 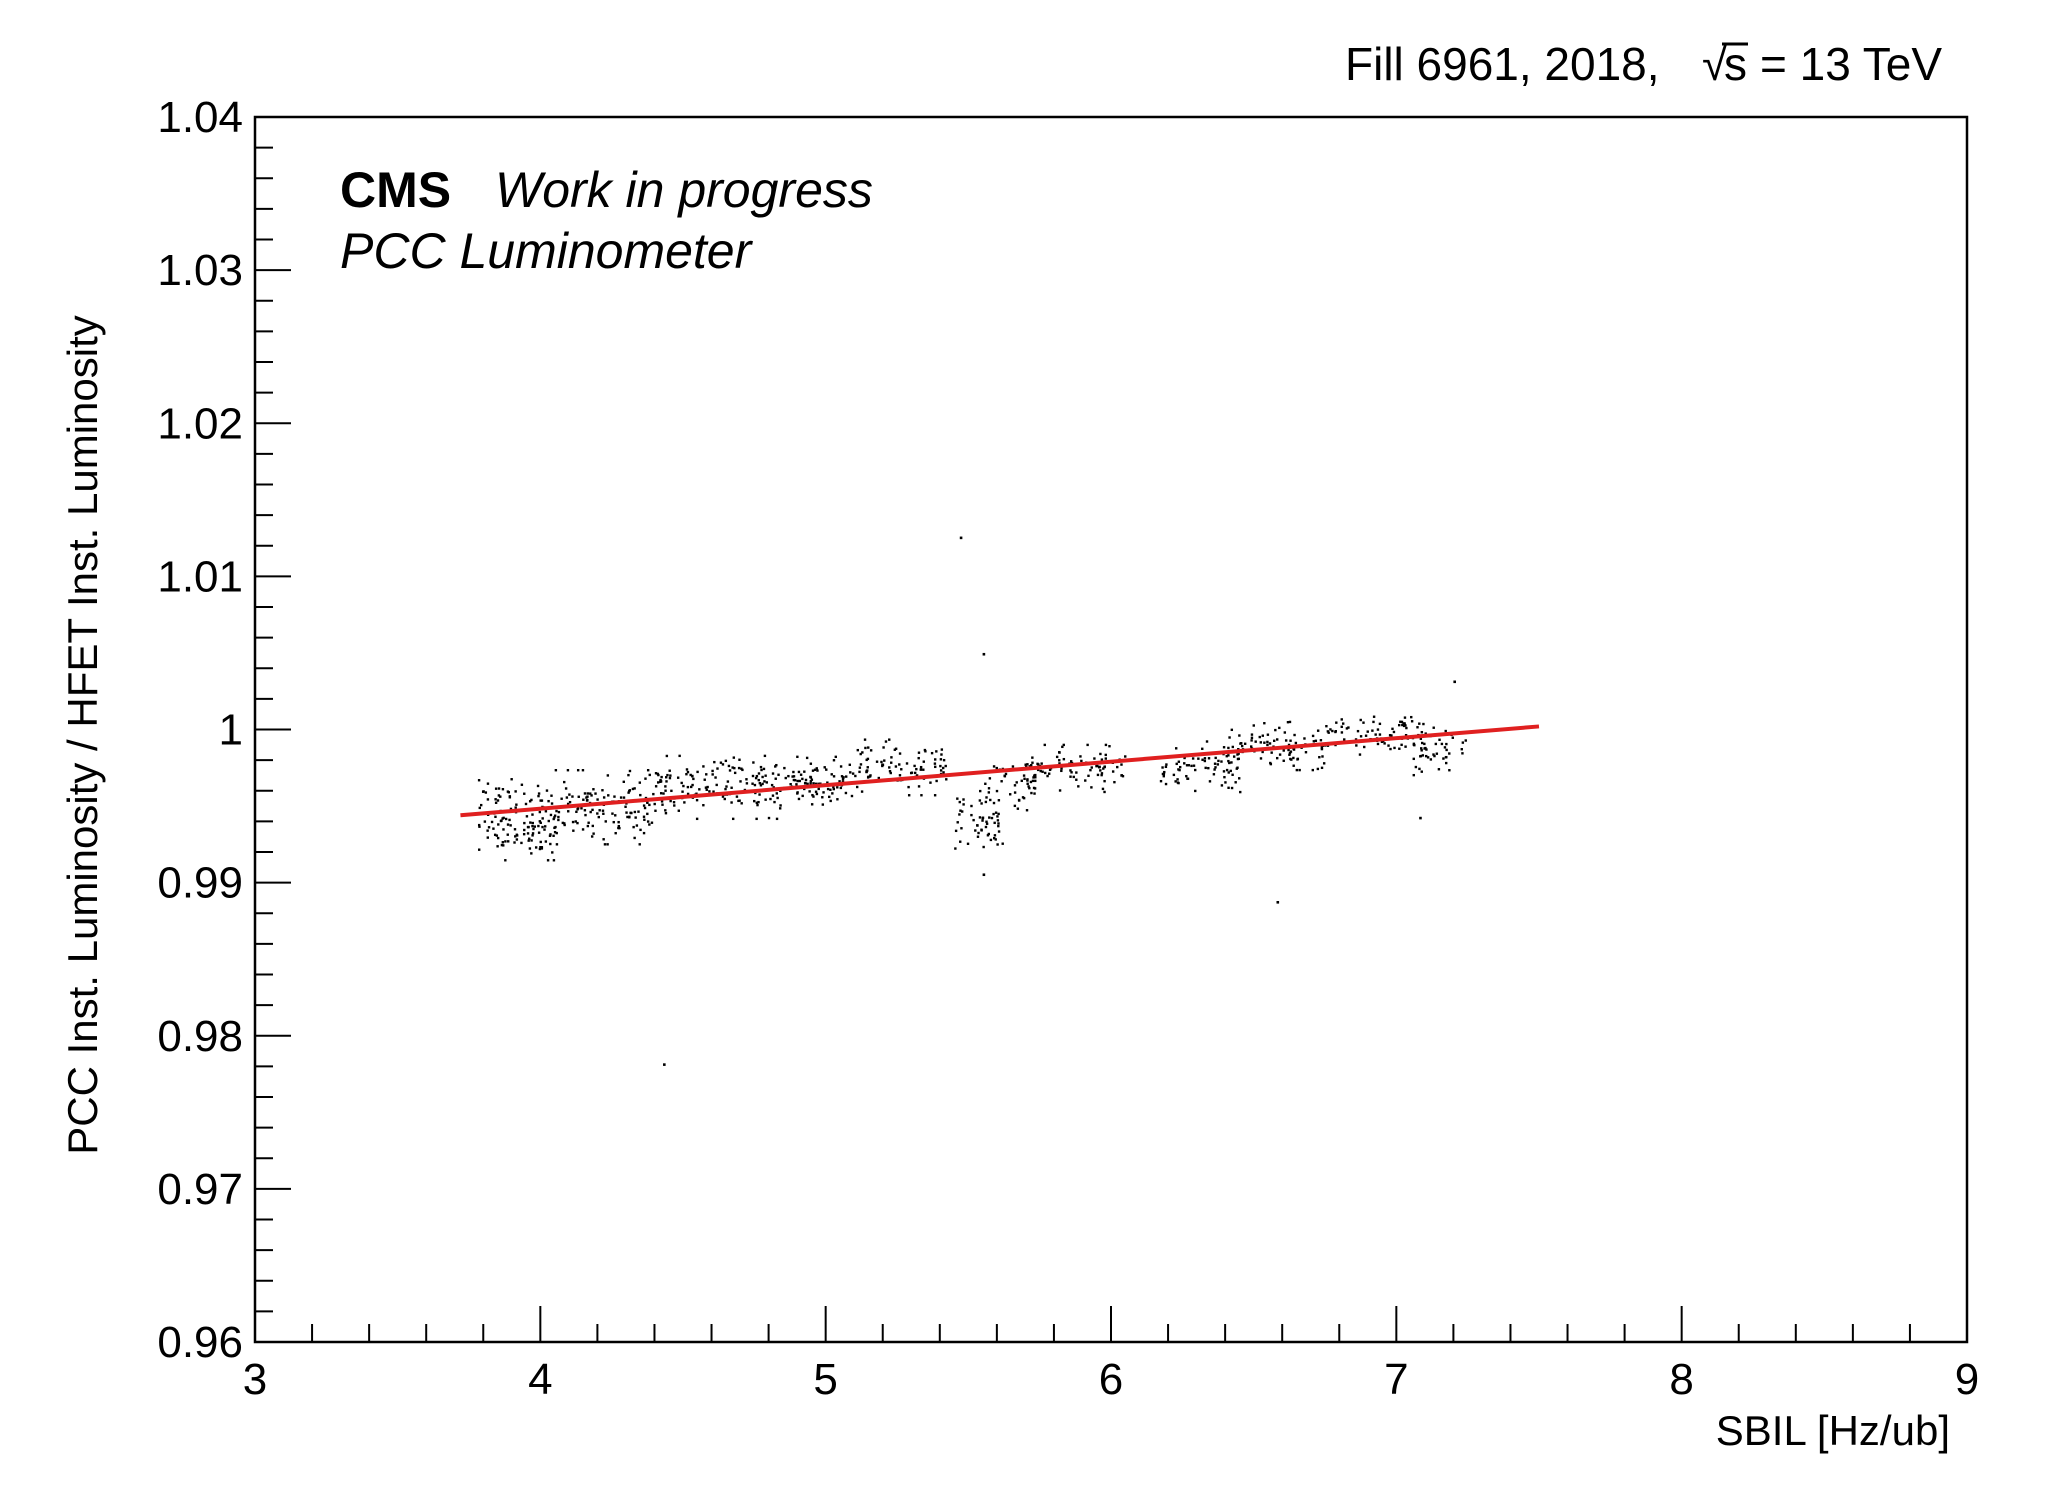 I want to click on y-tick-label: 1.02, so click(x=200, y=423).